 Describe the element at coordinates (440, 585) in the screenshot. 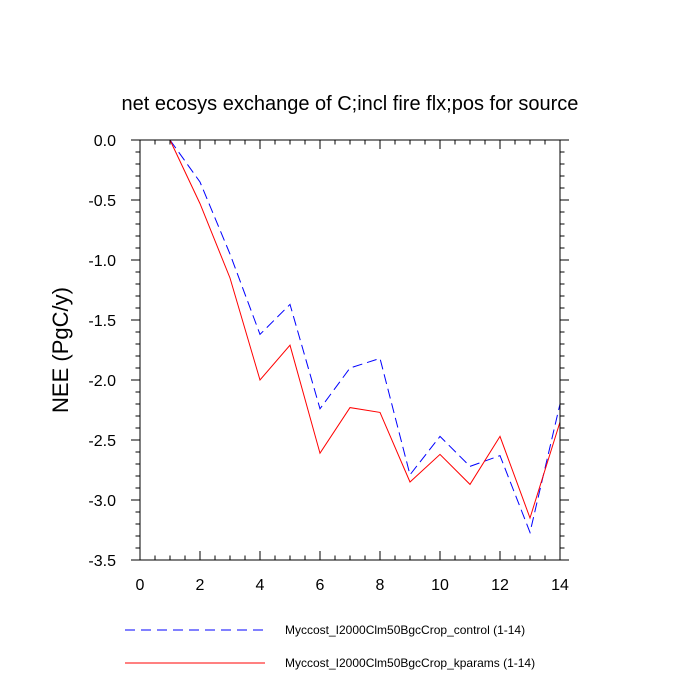

I see `x-tick-label: 10` at that location.